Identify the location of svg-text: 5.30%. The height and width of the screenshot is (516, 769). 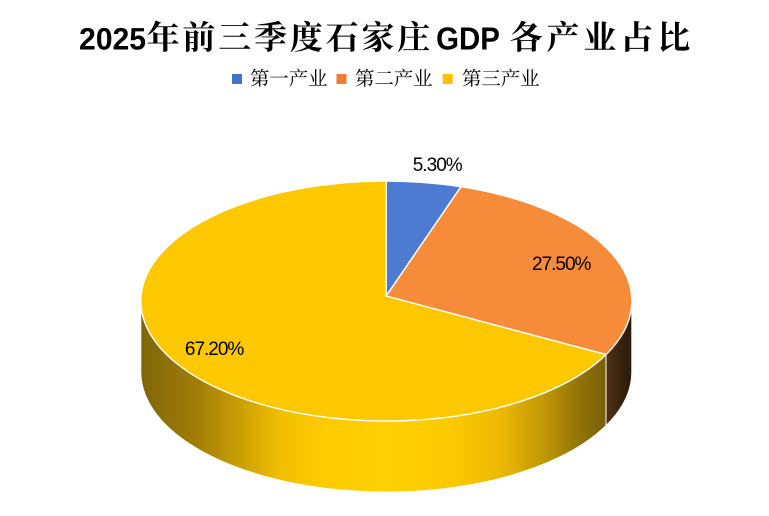
(438, 165).